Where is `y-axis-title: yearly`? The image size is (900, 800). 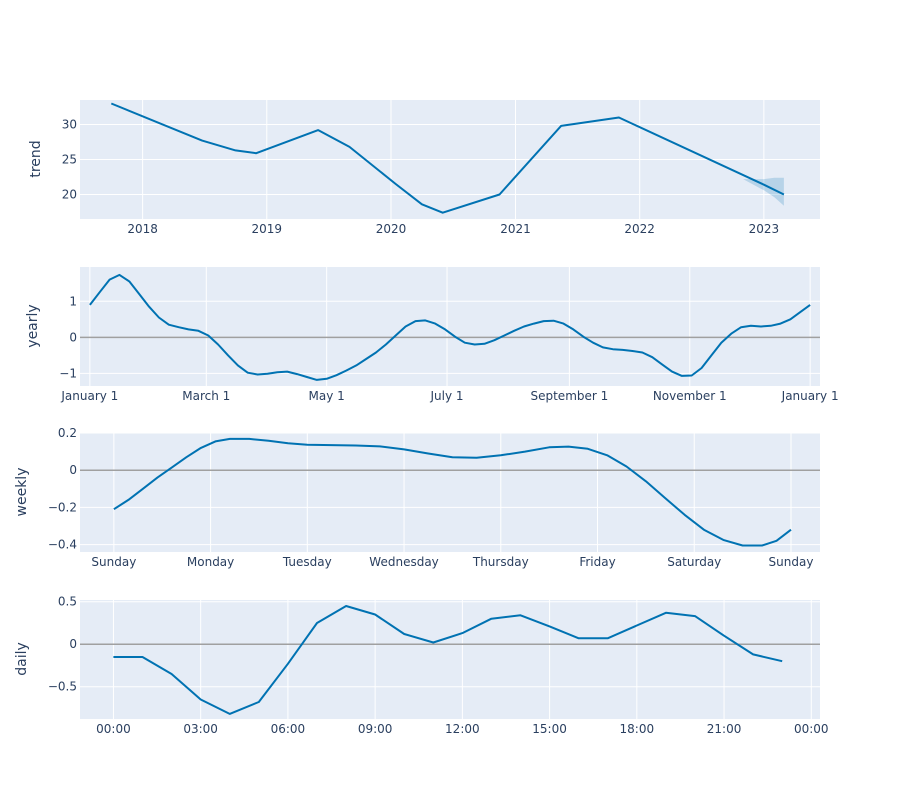 y-axis-title: yearly is located at coordinates (33, 325).